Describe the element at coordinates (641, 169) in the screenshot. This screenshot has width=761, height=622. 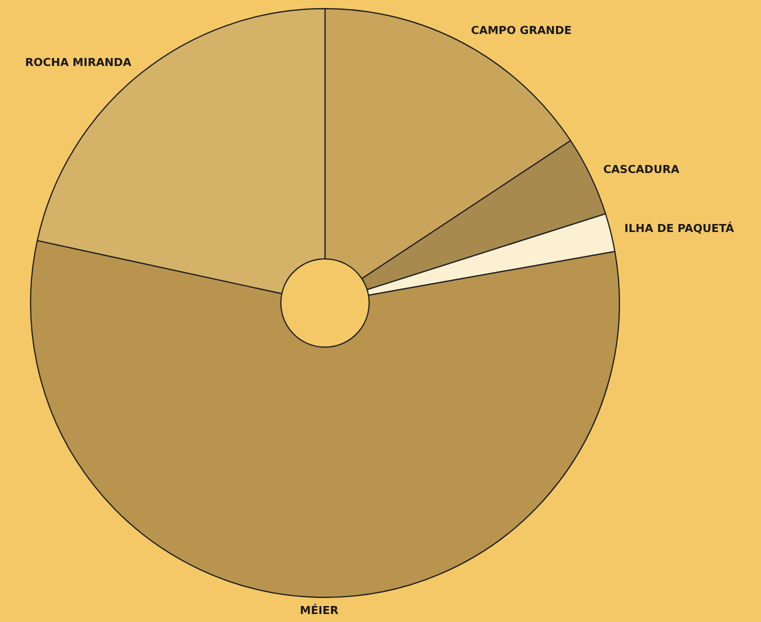
I see `slice-label: CASCADURA` at that location.